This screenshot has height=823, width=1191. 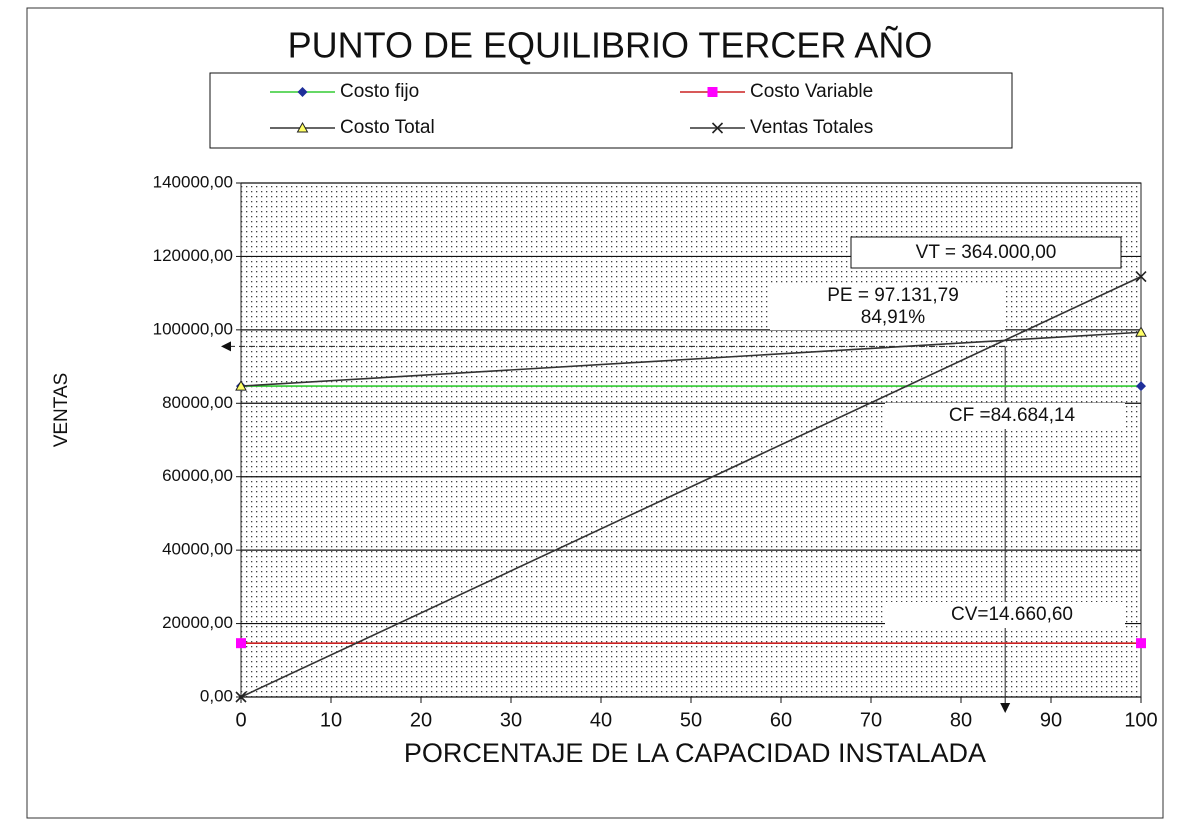 I want to click on legend, so click(x=611, y=110).